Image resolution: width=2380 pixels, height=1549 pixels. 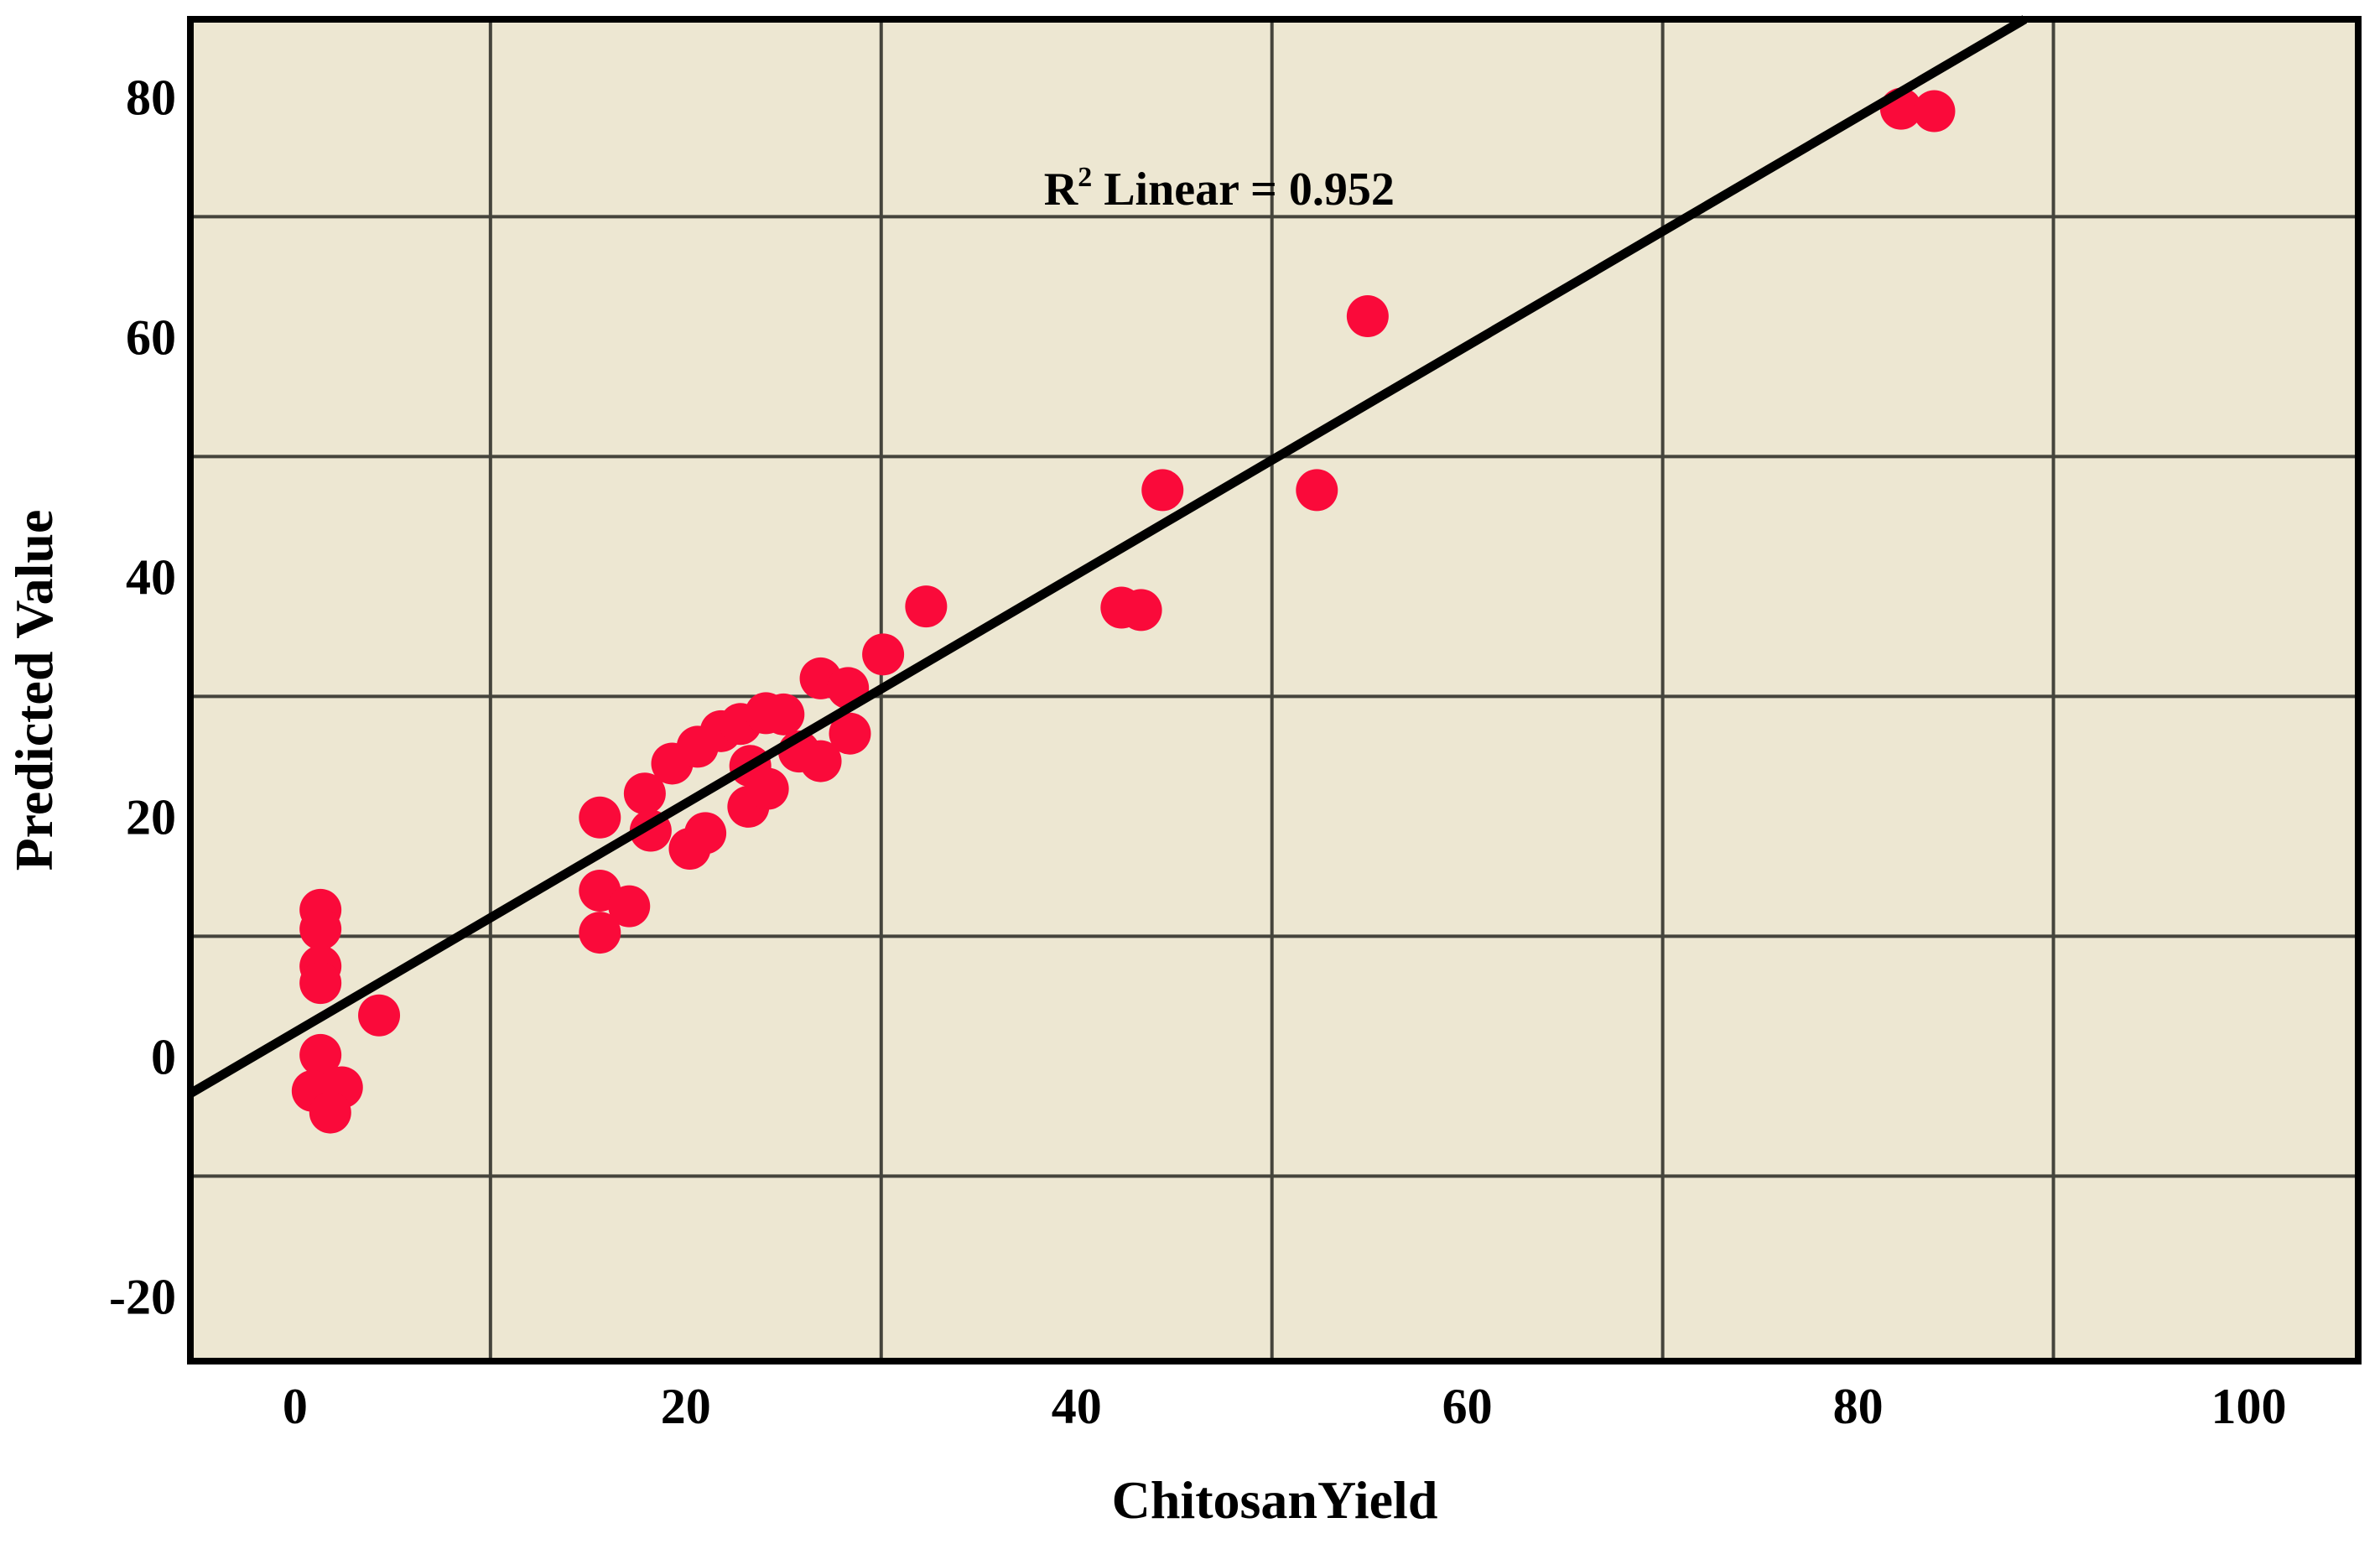 What do you see at coordinates (1858, 1407) in the screenshot?
I see `x-tick-label: 80` at bounding box center [1858, 1407].